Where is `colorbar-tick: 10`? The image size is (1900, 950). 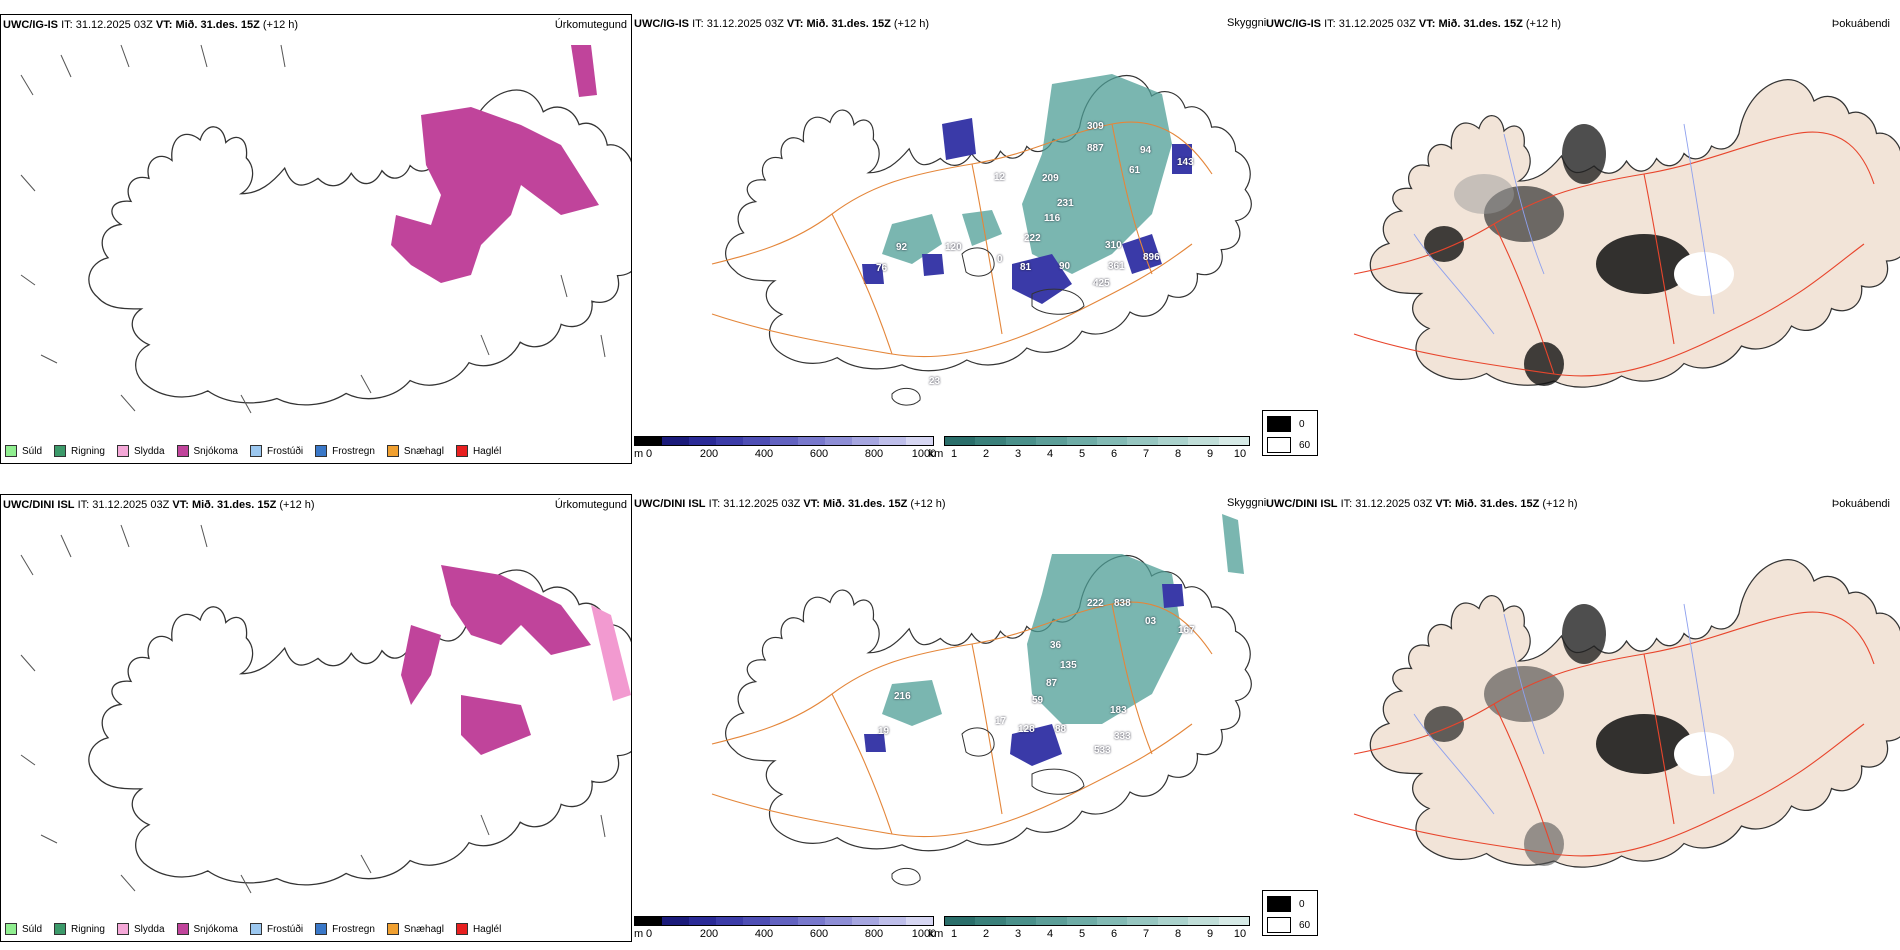
colorbar-tick: 10 is located at coordinates (1240, 454).